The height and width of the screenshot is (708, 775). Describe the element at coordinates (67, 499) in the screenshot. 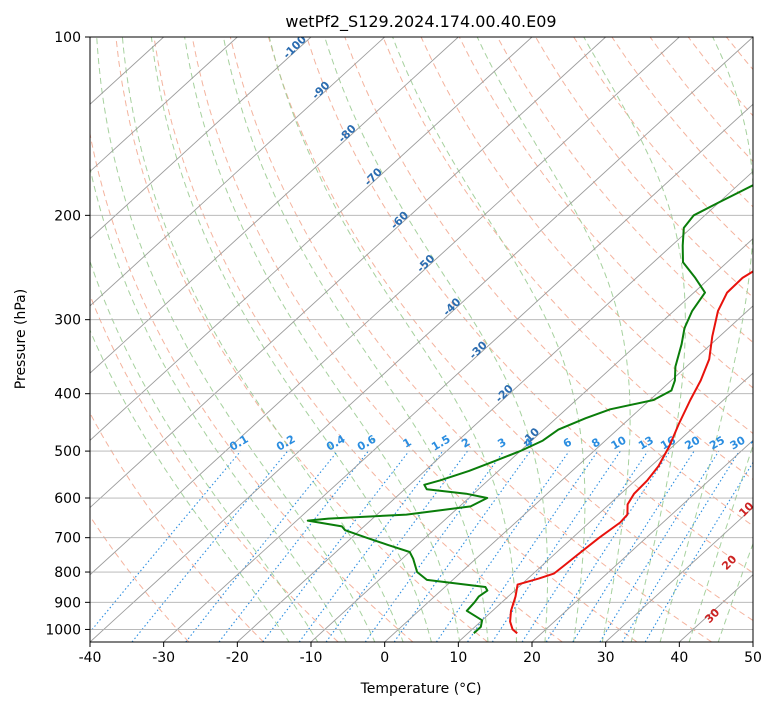

I see `y-tick-label: 600` at that location.